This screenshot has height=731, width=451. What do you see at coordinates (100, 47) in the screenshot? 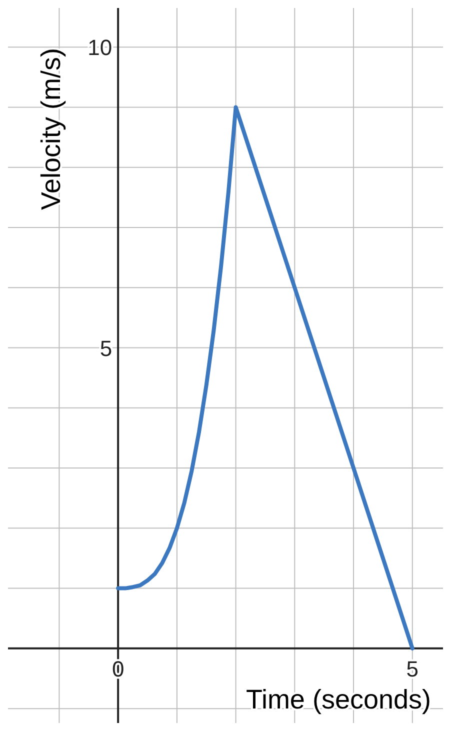
I see `y-tick-label: 10` at bounding box center [100, 47].